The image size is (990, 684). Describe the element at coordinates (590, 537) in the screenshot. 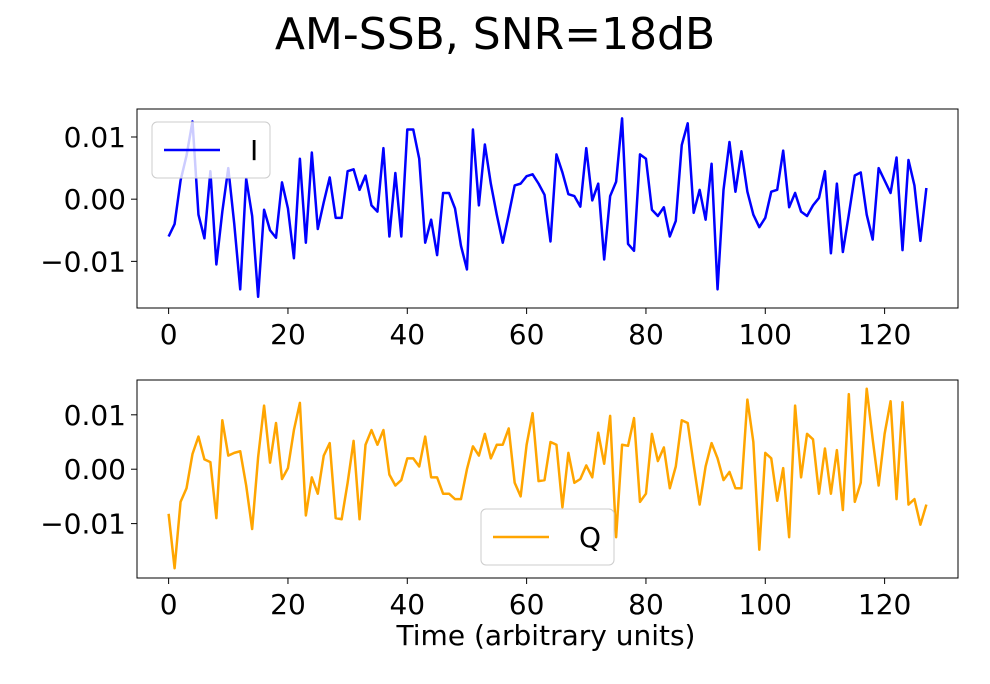

I see `legend-label-q: Q` at that location.